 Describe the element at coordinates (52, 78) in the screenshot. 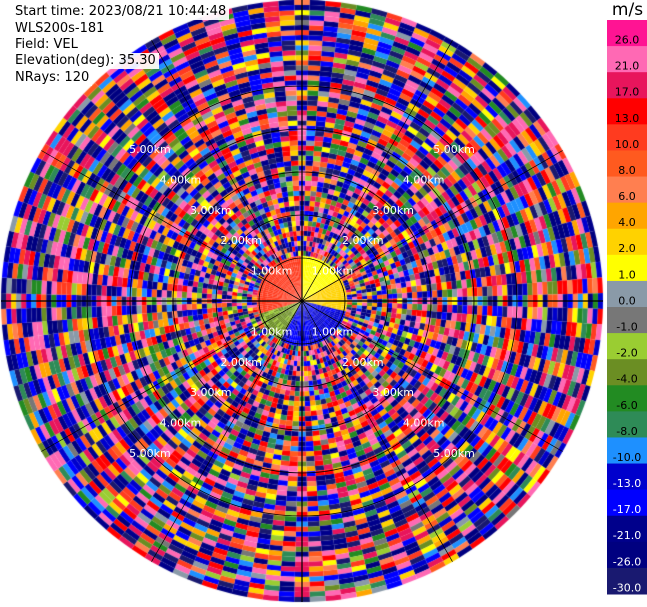

I see `nrays-label: NRays: 120` at that location.